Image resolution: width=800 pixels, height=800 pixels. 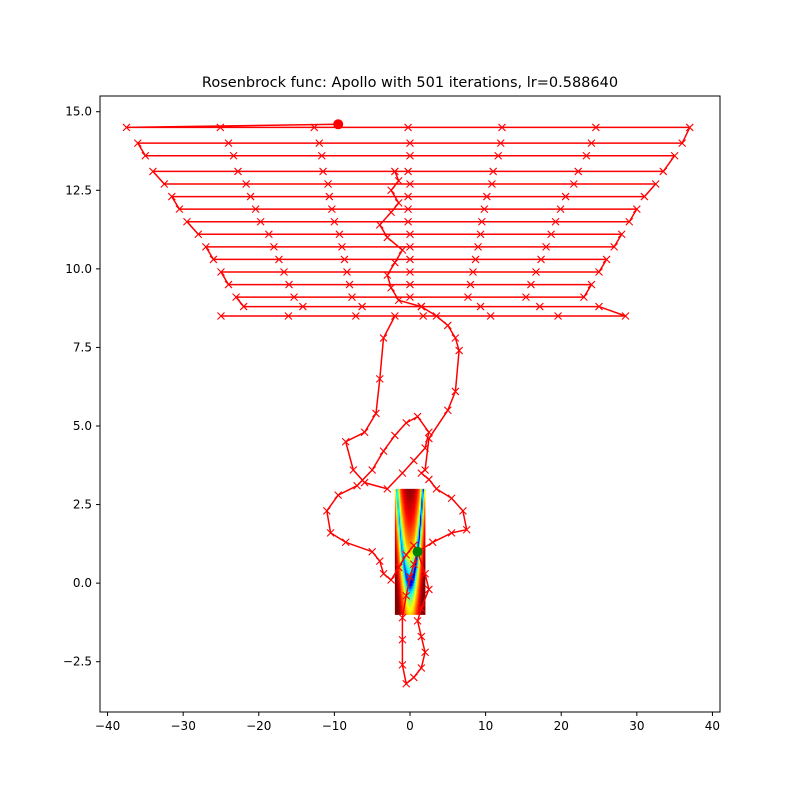 What do you see at coordinates (81, 387) in the screenshot?
I see `y-axis: −2.5 0.0 2.5 5.0 7.5 10.0 12.5 15.0` at bounding box center [81, 387].